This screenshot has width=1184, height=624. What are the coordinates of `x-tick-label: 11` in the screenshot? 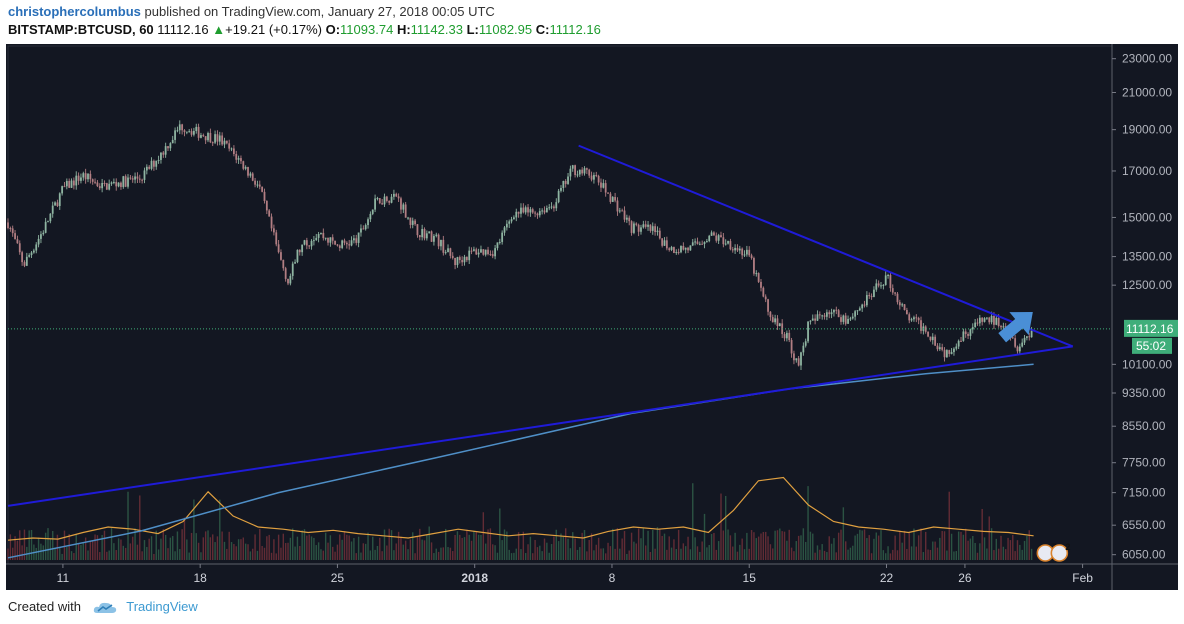 It's located at (63, 578).